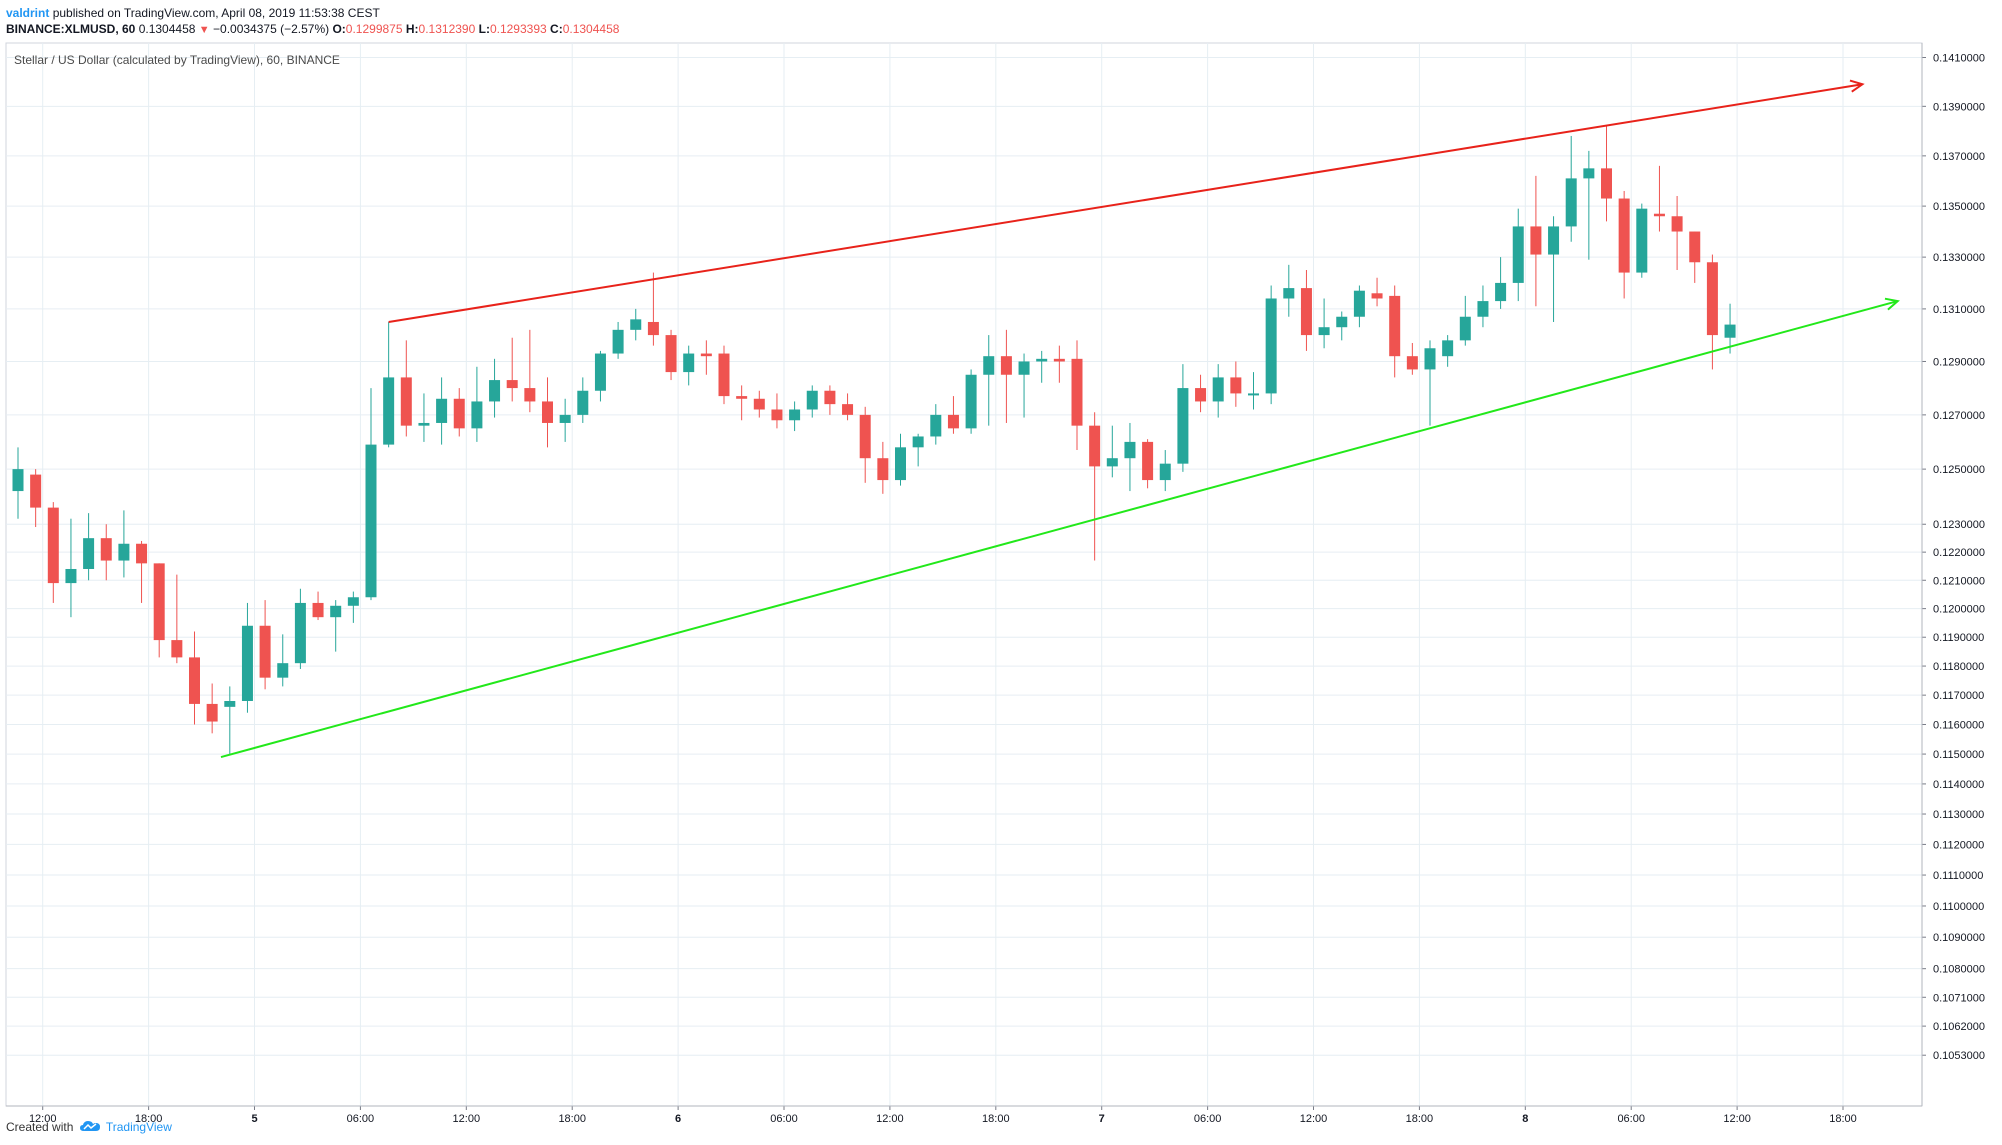 The image size is (2002, 1145). I want to click on y-tick-label: 0.1330000, so click(1959, 258).